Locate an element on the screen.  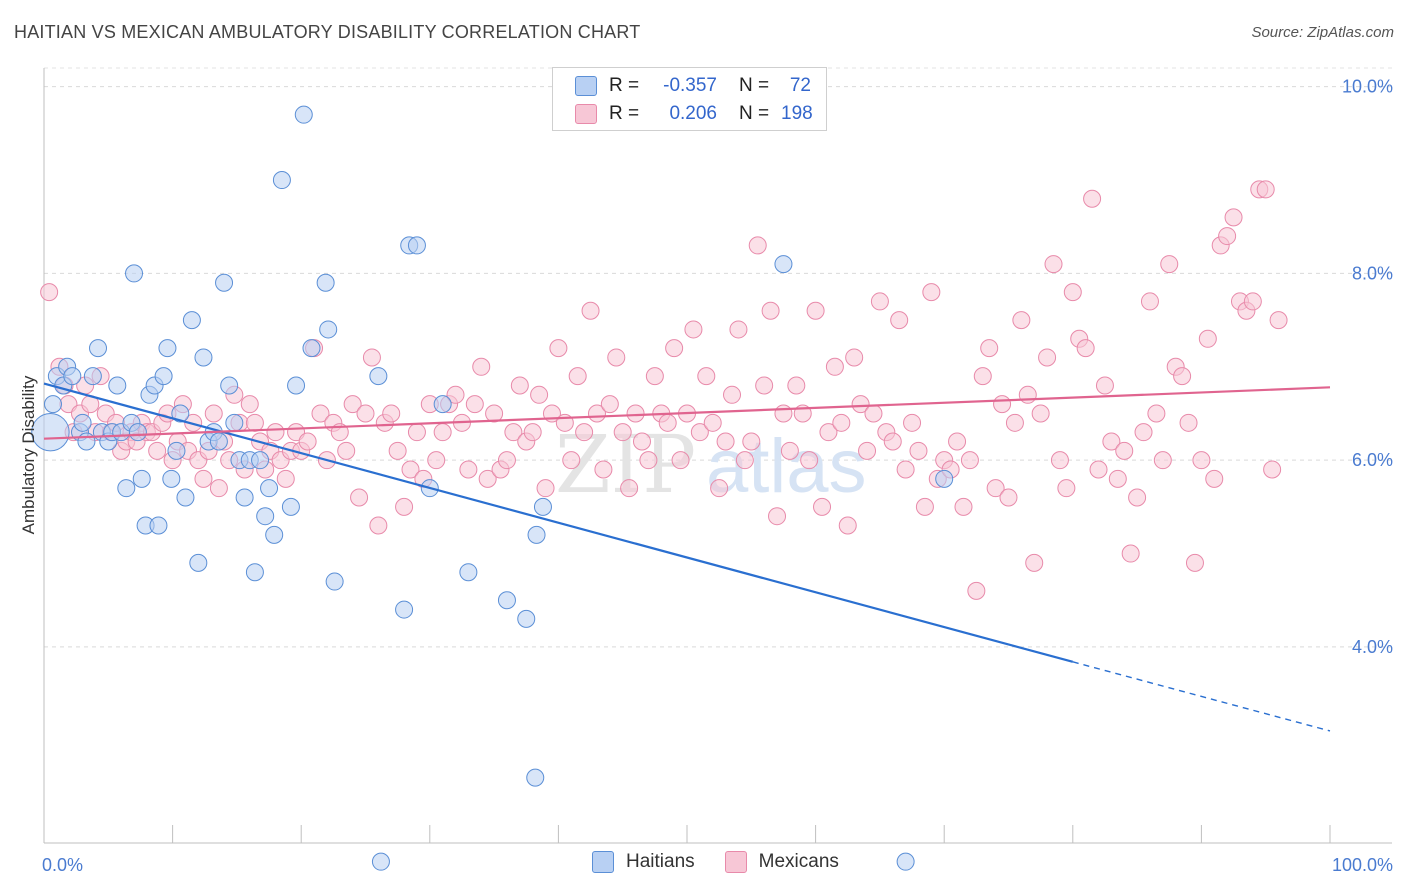
legend-label-mexicans: Mexicans is located at coordinates (798, 861).